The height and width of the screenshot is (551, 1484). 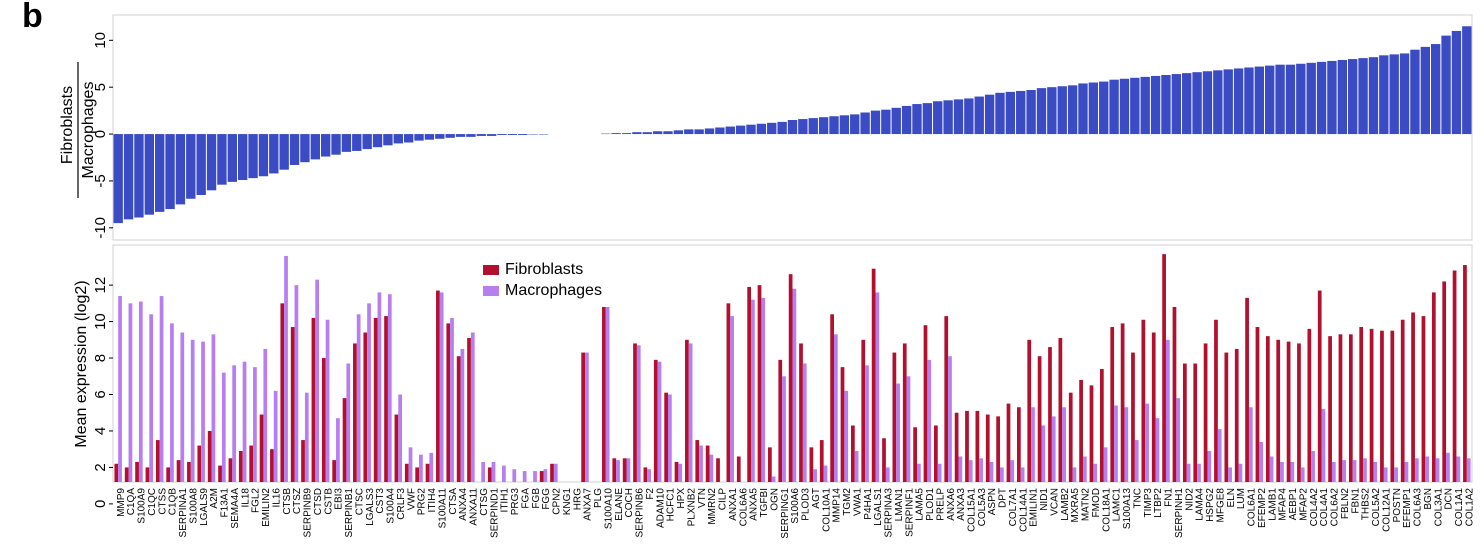 I want to click on x-tick-label: MFAP4, so click(x=1283, y=504).